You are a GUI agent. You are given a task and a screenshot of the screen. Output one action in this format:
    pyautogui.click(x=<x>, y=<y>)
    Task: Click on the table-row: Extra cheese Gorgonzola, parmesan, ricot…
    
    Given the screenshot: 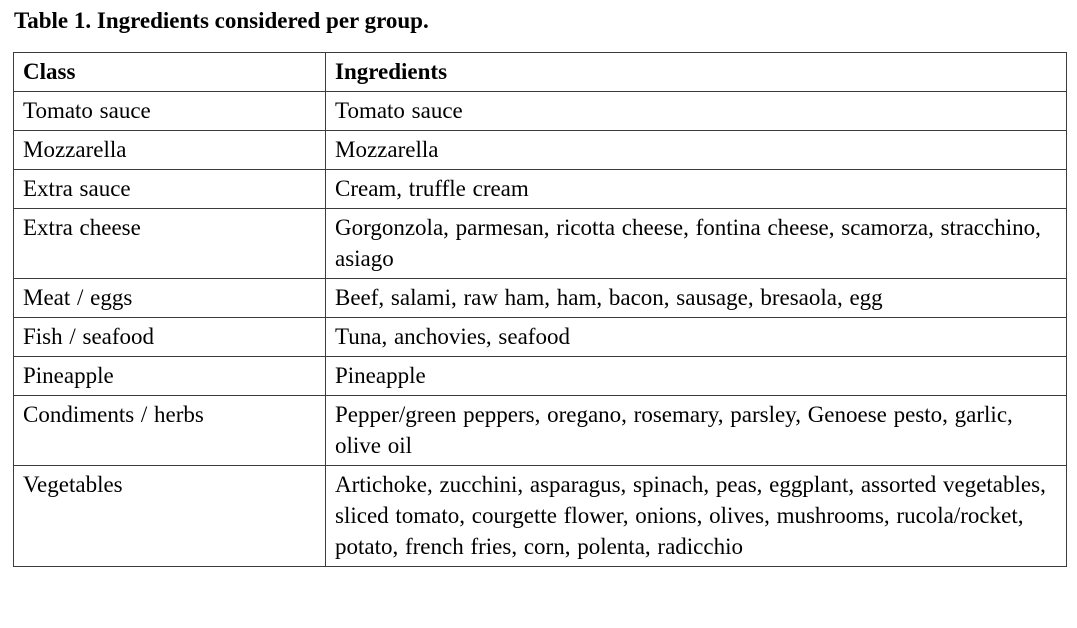 What is the action you would take?
    pyautogui.click(x=540, y=243)
    